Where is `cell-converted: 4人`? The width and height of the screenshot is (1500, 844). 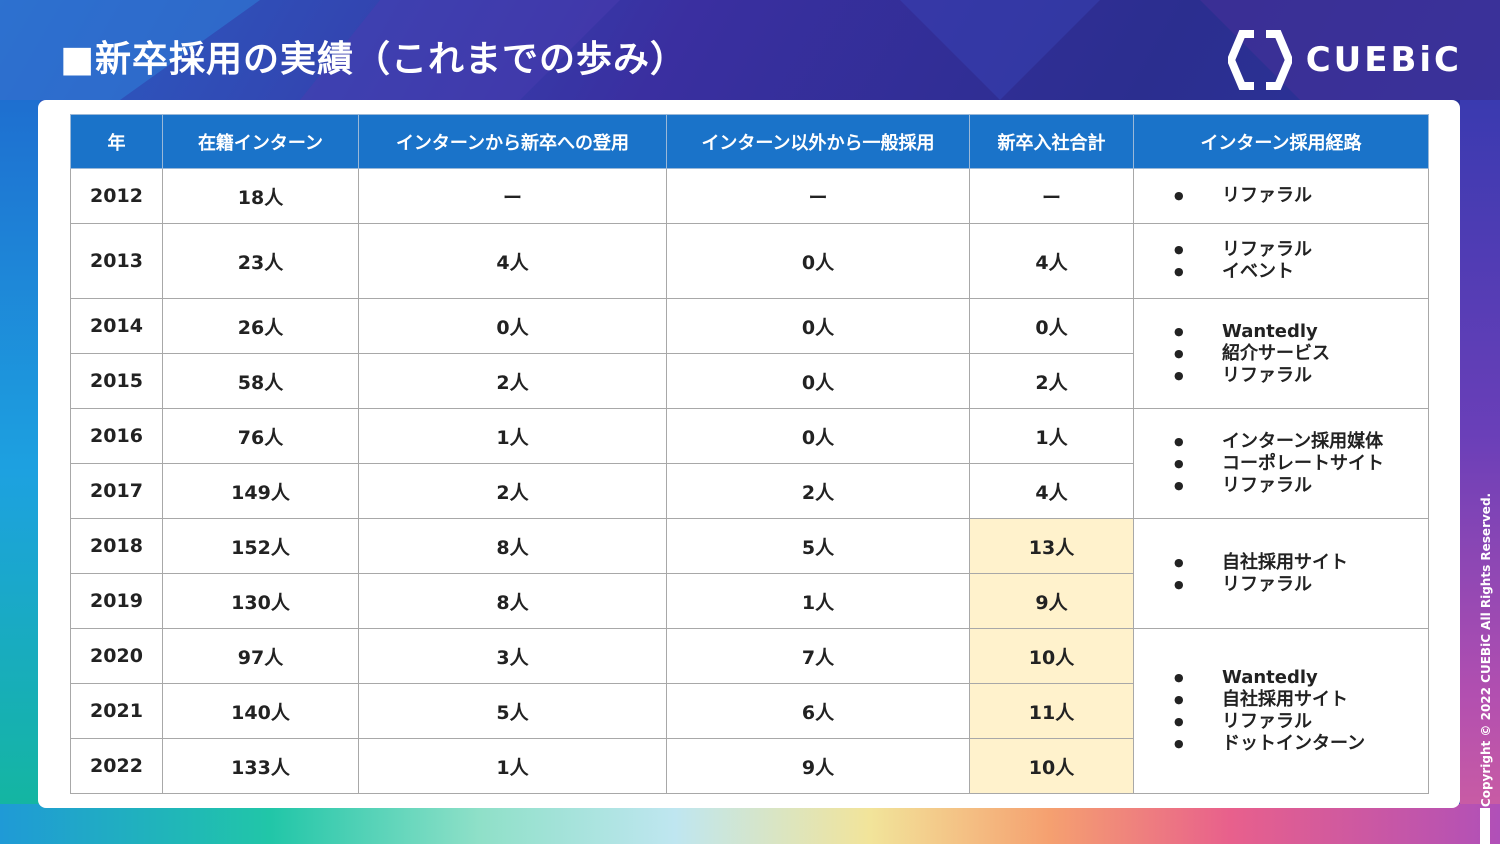
cell-converted: 4人 is located at coordinates (512, 261).